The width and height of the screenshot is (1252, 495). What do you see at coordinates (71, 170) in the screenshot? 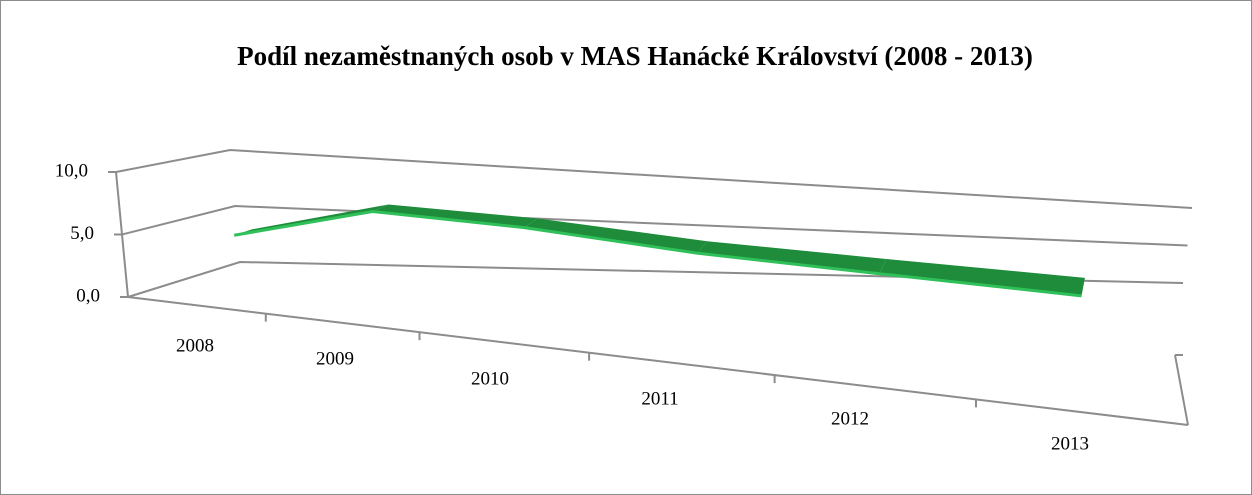
I see `y-tick-label: 10,0` at bounding box center [71, 170].